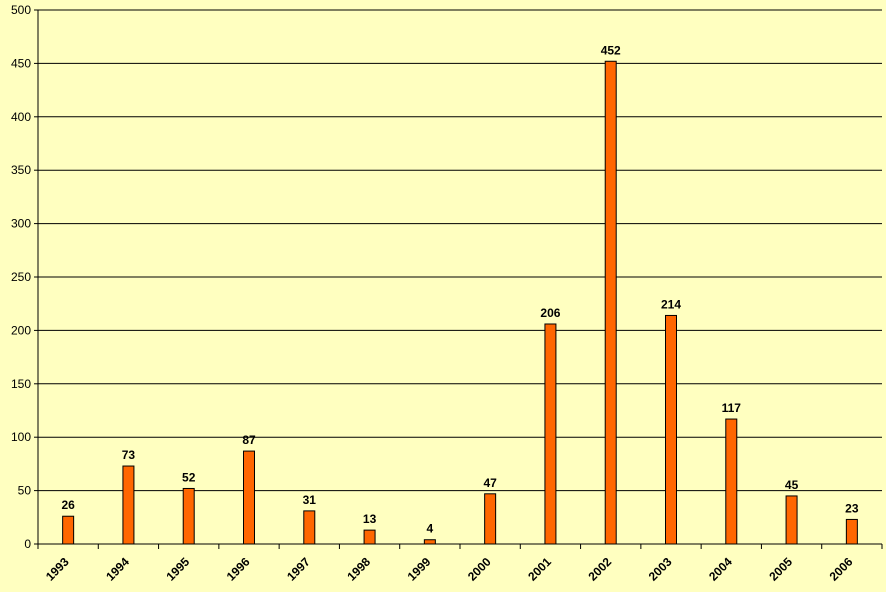 The width and height of the screenshot is (886, 592). Describe the element at coordinates (429, 542) in the screenshot. I see `bar-1999` at that location.